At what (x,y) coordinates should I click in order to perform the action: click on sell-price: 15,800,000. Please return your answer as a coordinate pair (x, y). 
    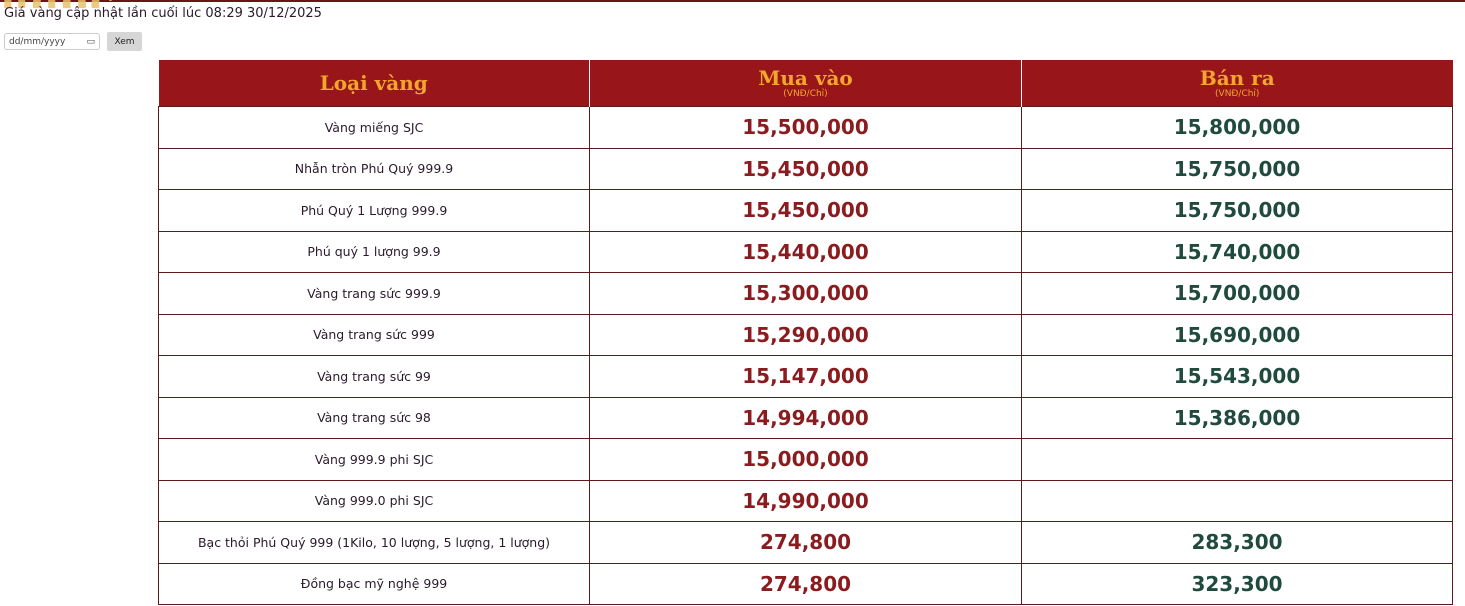
    Looking at the image, I should click on (1237, 127).